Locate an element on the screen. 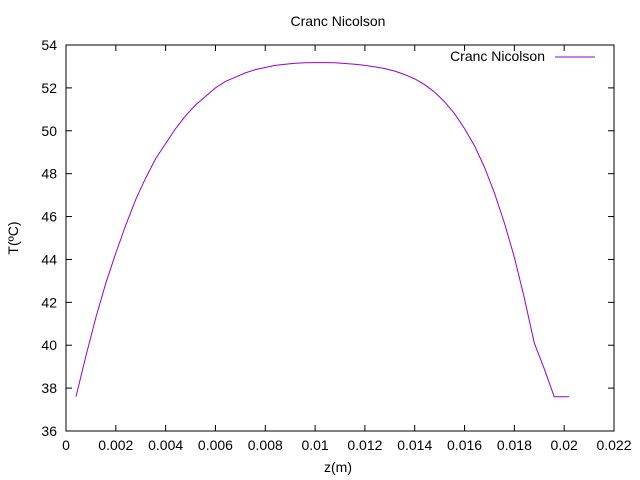  x-tick-label: 0.01 is located at coordinates (314, 445).